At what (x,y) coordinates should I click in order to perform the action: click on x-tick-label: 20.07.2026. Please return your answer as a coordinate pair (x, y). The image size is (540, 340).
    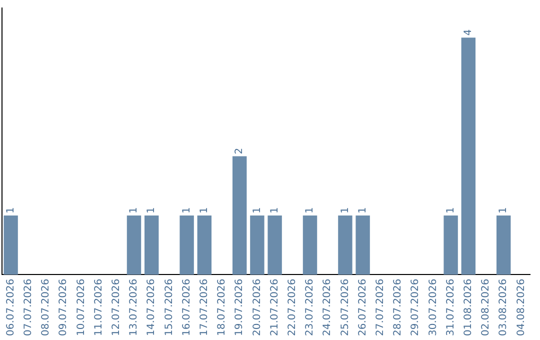
    Looking at the image, I should click on (257, 307).